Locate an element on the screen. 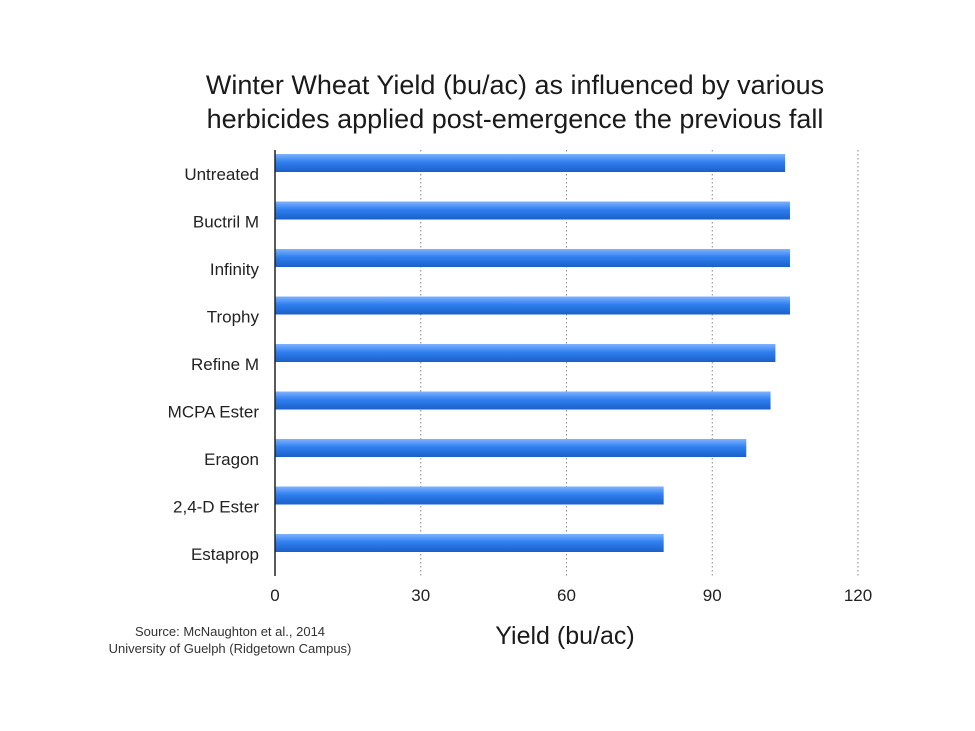  category-label: Trophy is located at coordinates (233, 317).